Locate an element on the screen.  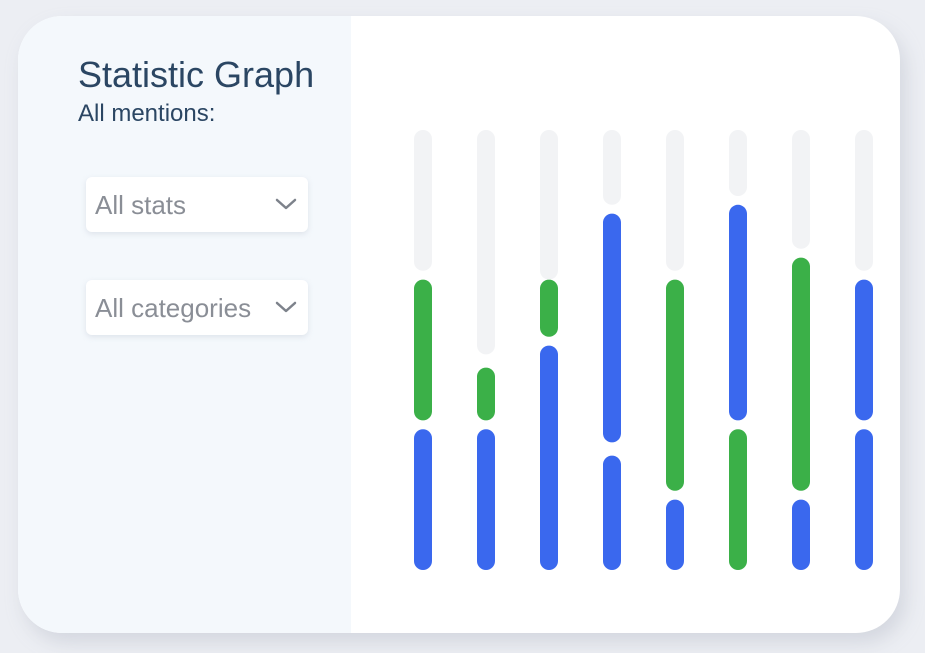
page-subtitle: All mentions: is located at coordinates (147, 113).